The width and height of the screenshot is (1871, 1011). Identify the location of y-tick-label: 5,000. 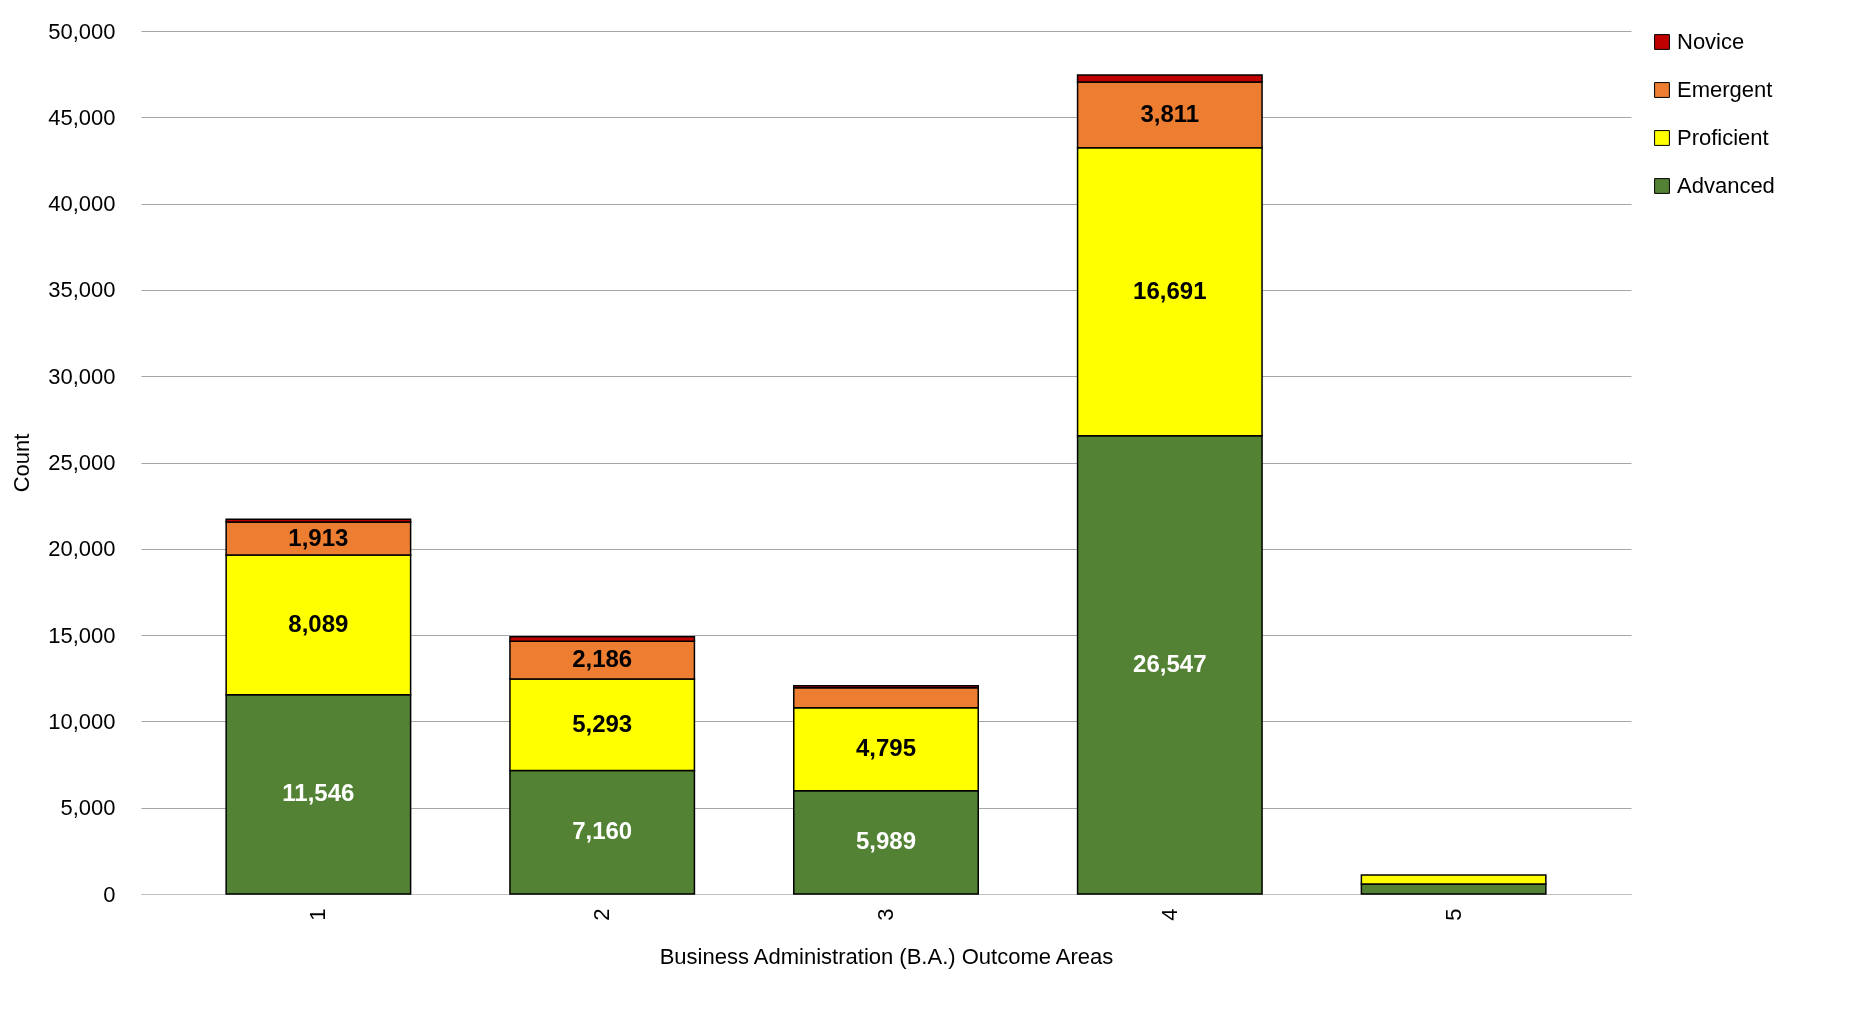
(88, 808).